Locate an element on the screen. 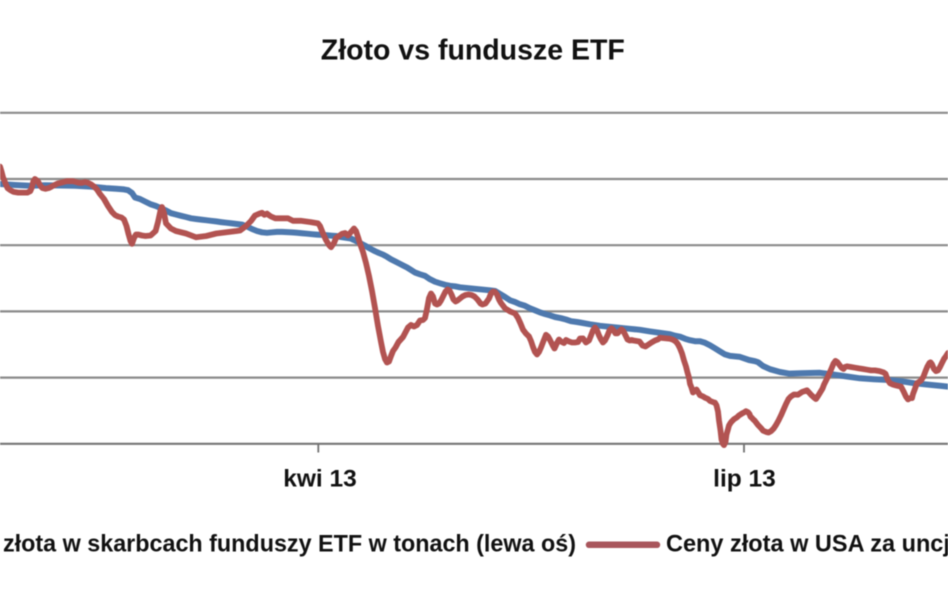 The height and width of the screenshot is (593, 948). svg-text: lip 13 is located at coordinates (744, 478).